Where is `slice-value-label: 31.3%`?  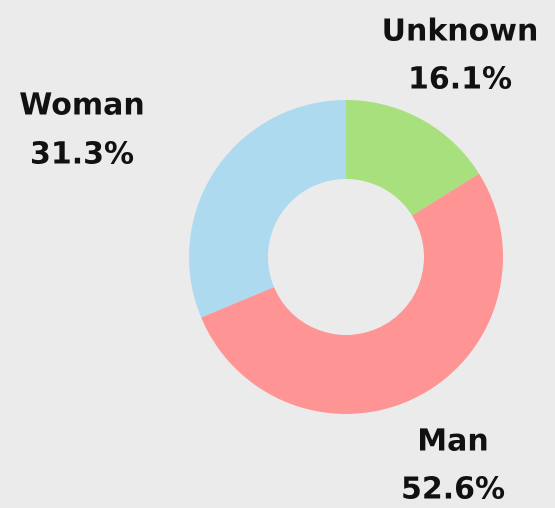
slice-value-label: 31.3% is located at coordinates (82, 154).